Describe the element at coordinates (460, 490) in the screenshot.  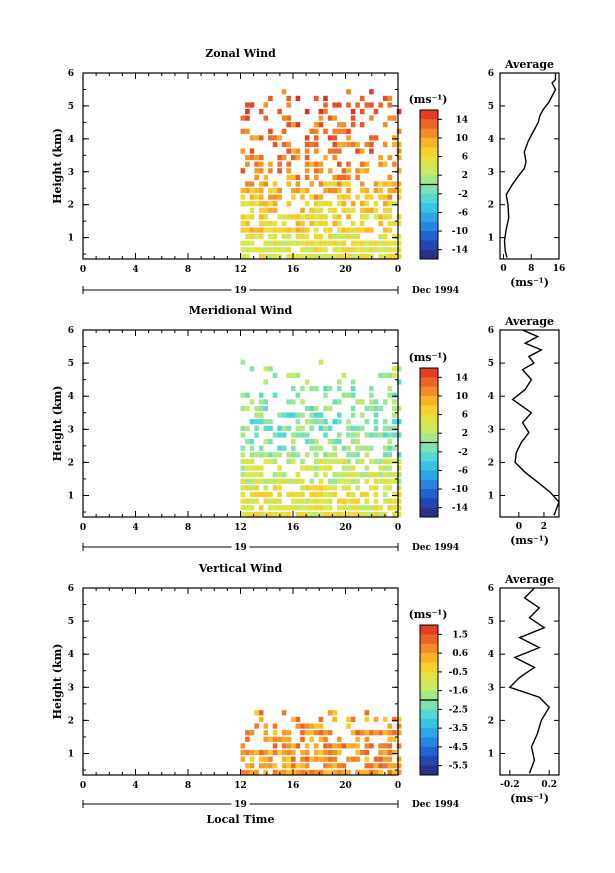
I see `colorbar-tick-label: -10` at that location.